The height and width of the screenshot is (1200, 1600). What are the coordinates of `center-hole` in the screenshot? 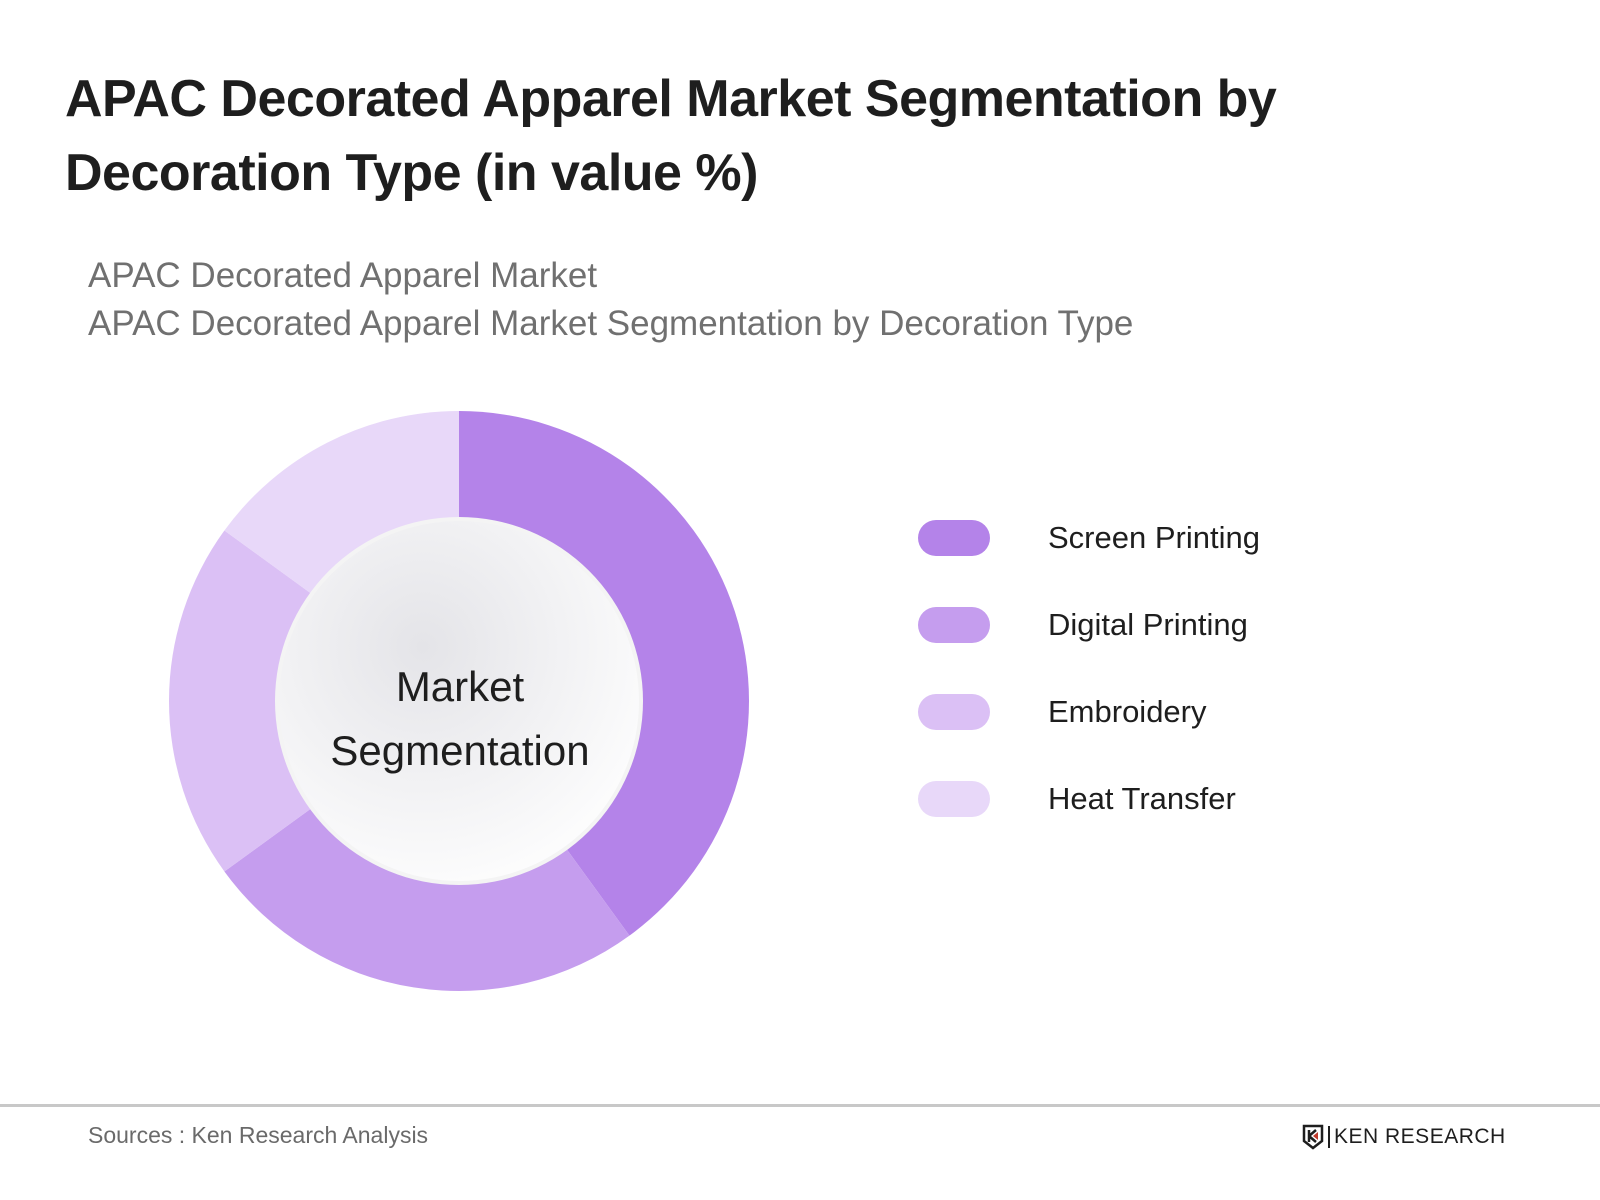 It's located at (459, 701).